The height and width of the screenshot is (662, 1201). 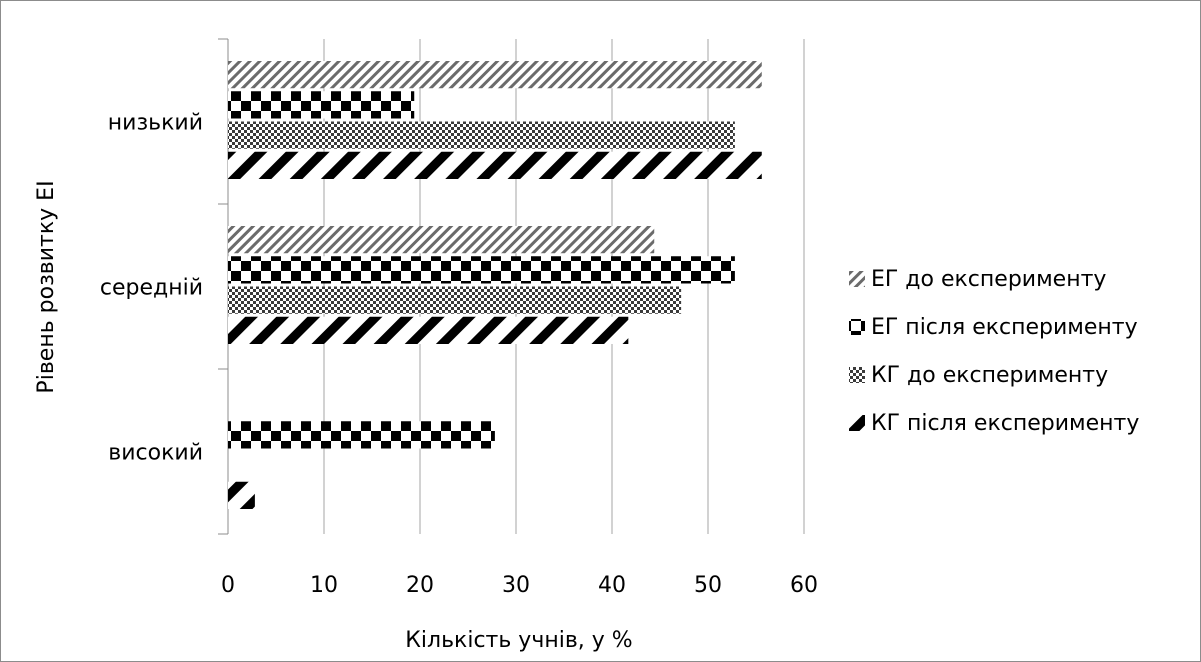 I want to click on category-label: середній, so click(x=151, y=288).